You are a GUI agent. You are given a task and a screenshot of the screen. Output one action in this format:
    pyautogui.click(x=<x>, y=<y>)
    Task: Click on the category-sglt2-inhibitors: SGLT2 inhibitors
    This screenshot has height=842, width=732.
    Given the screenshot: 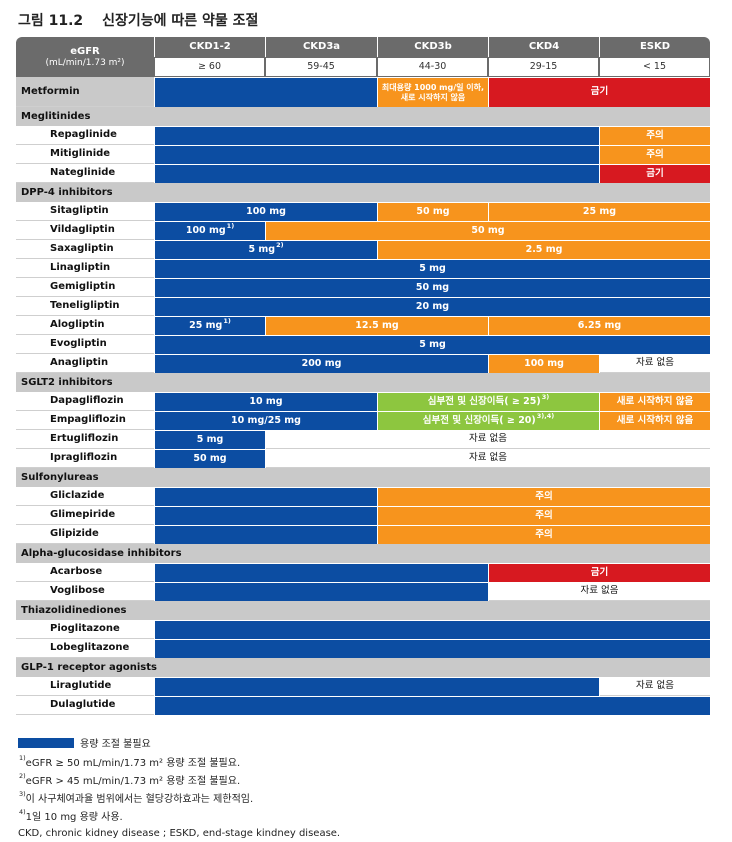 What is the action you would take?
    pyautogui.click(x=363, y=382)
    